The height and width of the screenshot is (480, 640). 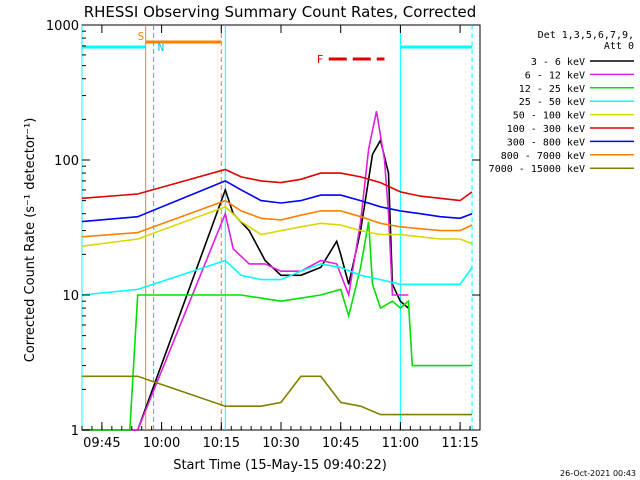 I want to click on x-tick-label-0: 09:45, so click(x=101, y=443).